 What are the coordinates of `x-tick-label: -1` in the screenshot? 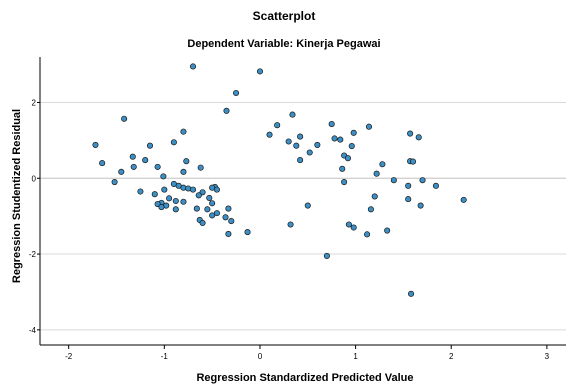 It's located at (165, 356).